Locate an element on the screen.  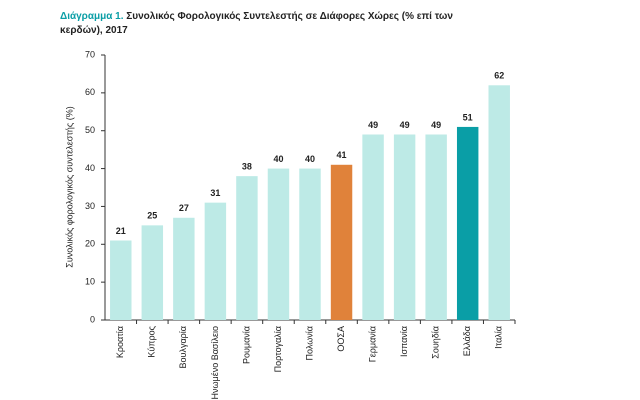
value-label: 41 is located at coordinates (342, 155).